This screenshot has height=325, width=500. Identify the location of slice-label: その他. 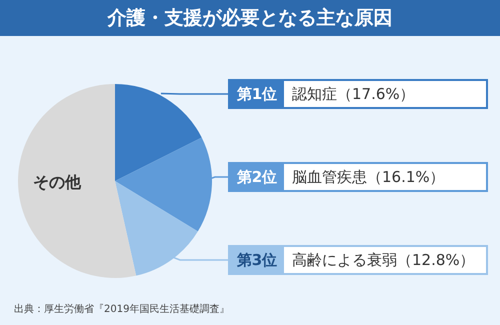
(57, 182).